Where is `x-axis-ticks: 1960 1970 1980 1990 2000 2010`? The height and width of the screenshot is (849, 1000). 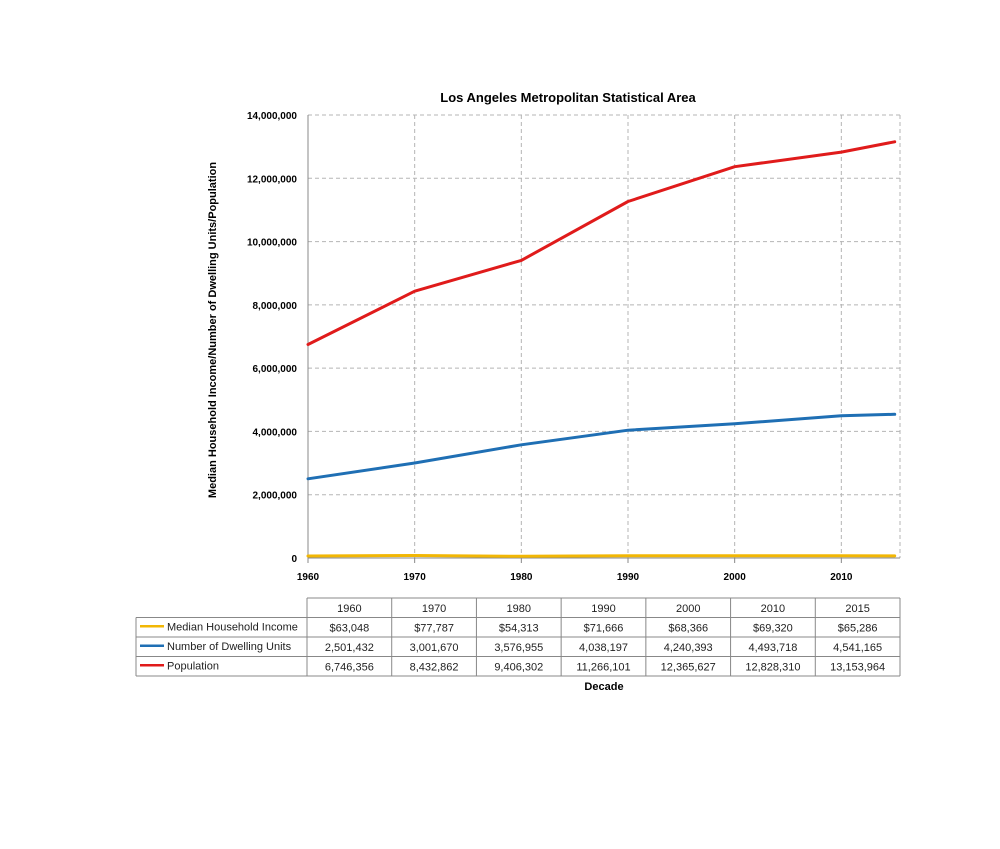 x-axis-ticks: 1960 1970 1980 1990 2000 2010 is located at coordinates (575, 570).